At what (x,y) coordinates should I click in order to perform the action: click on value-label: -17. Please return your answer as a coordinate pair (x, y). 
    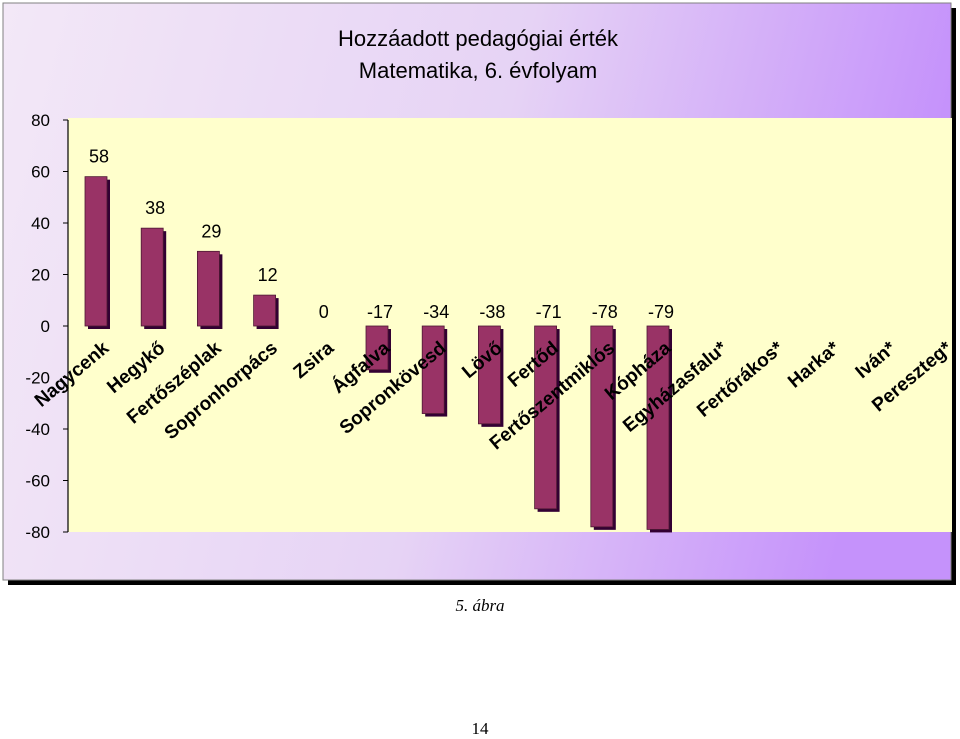
    Looking at the image, I should click on (380, 312).